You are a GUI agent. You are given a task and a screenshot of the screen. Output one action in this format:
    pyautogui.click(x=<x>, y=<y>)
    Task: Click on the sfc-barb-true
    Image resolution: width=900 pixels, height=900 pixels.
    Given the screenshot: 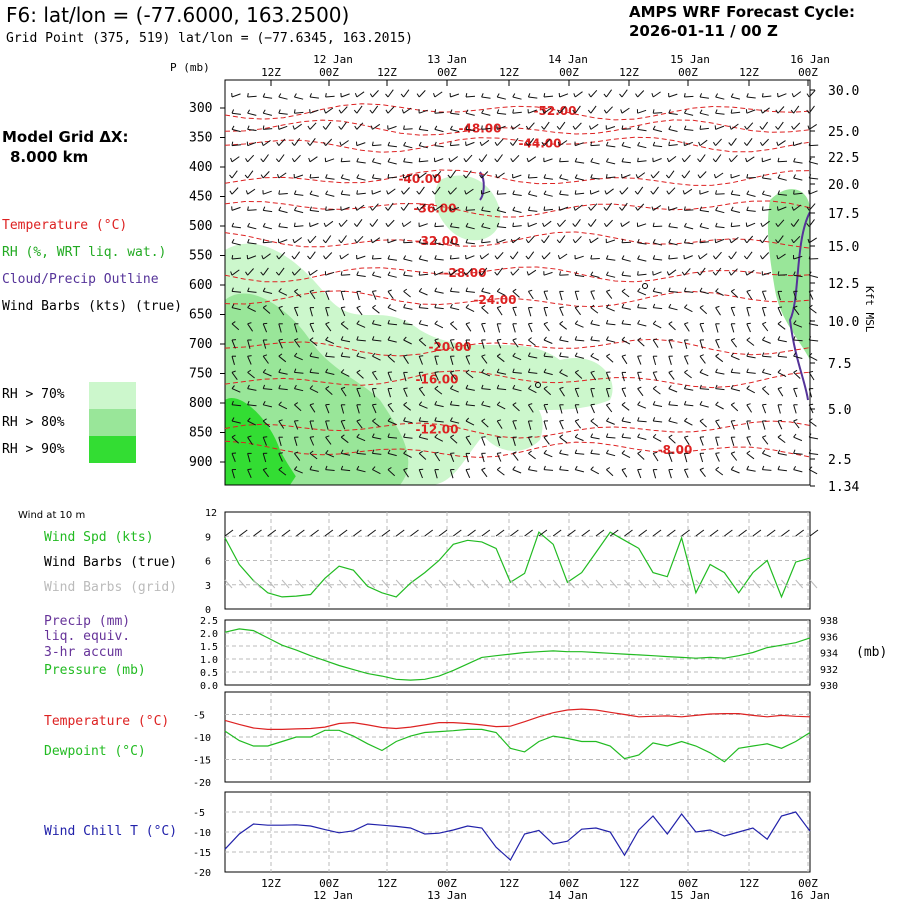 What is the action you would take?
    pyautogui.click(x=628, y=533)
    